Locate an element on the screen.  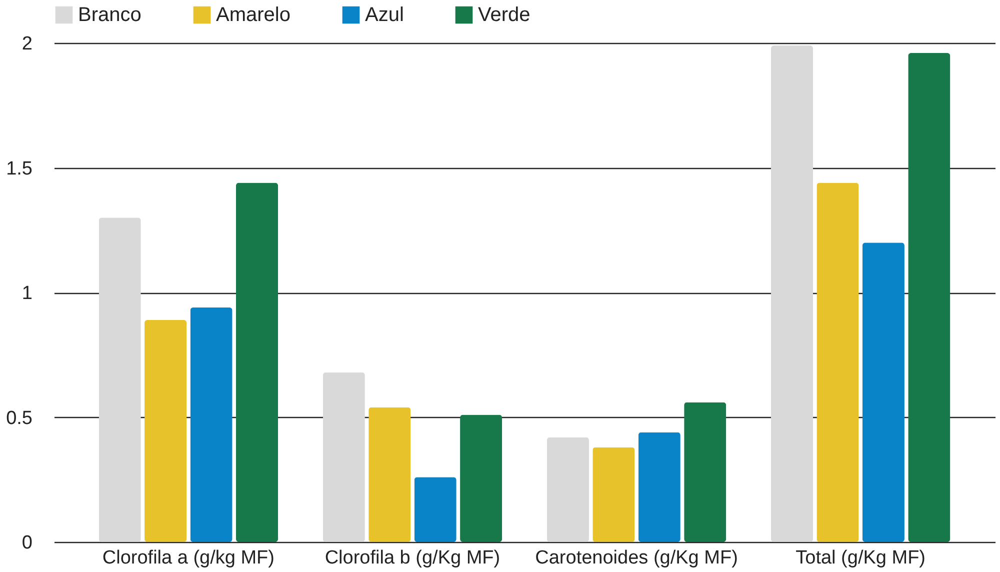
legend-label: Verde is located at coordinates (504, 15).